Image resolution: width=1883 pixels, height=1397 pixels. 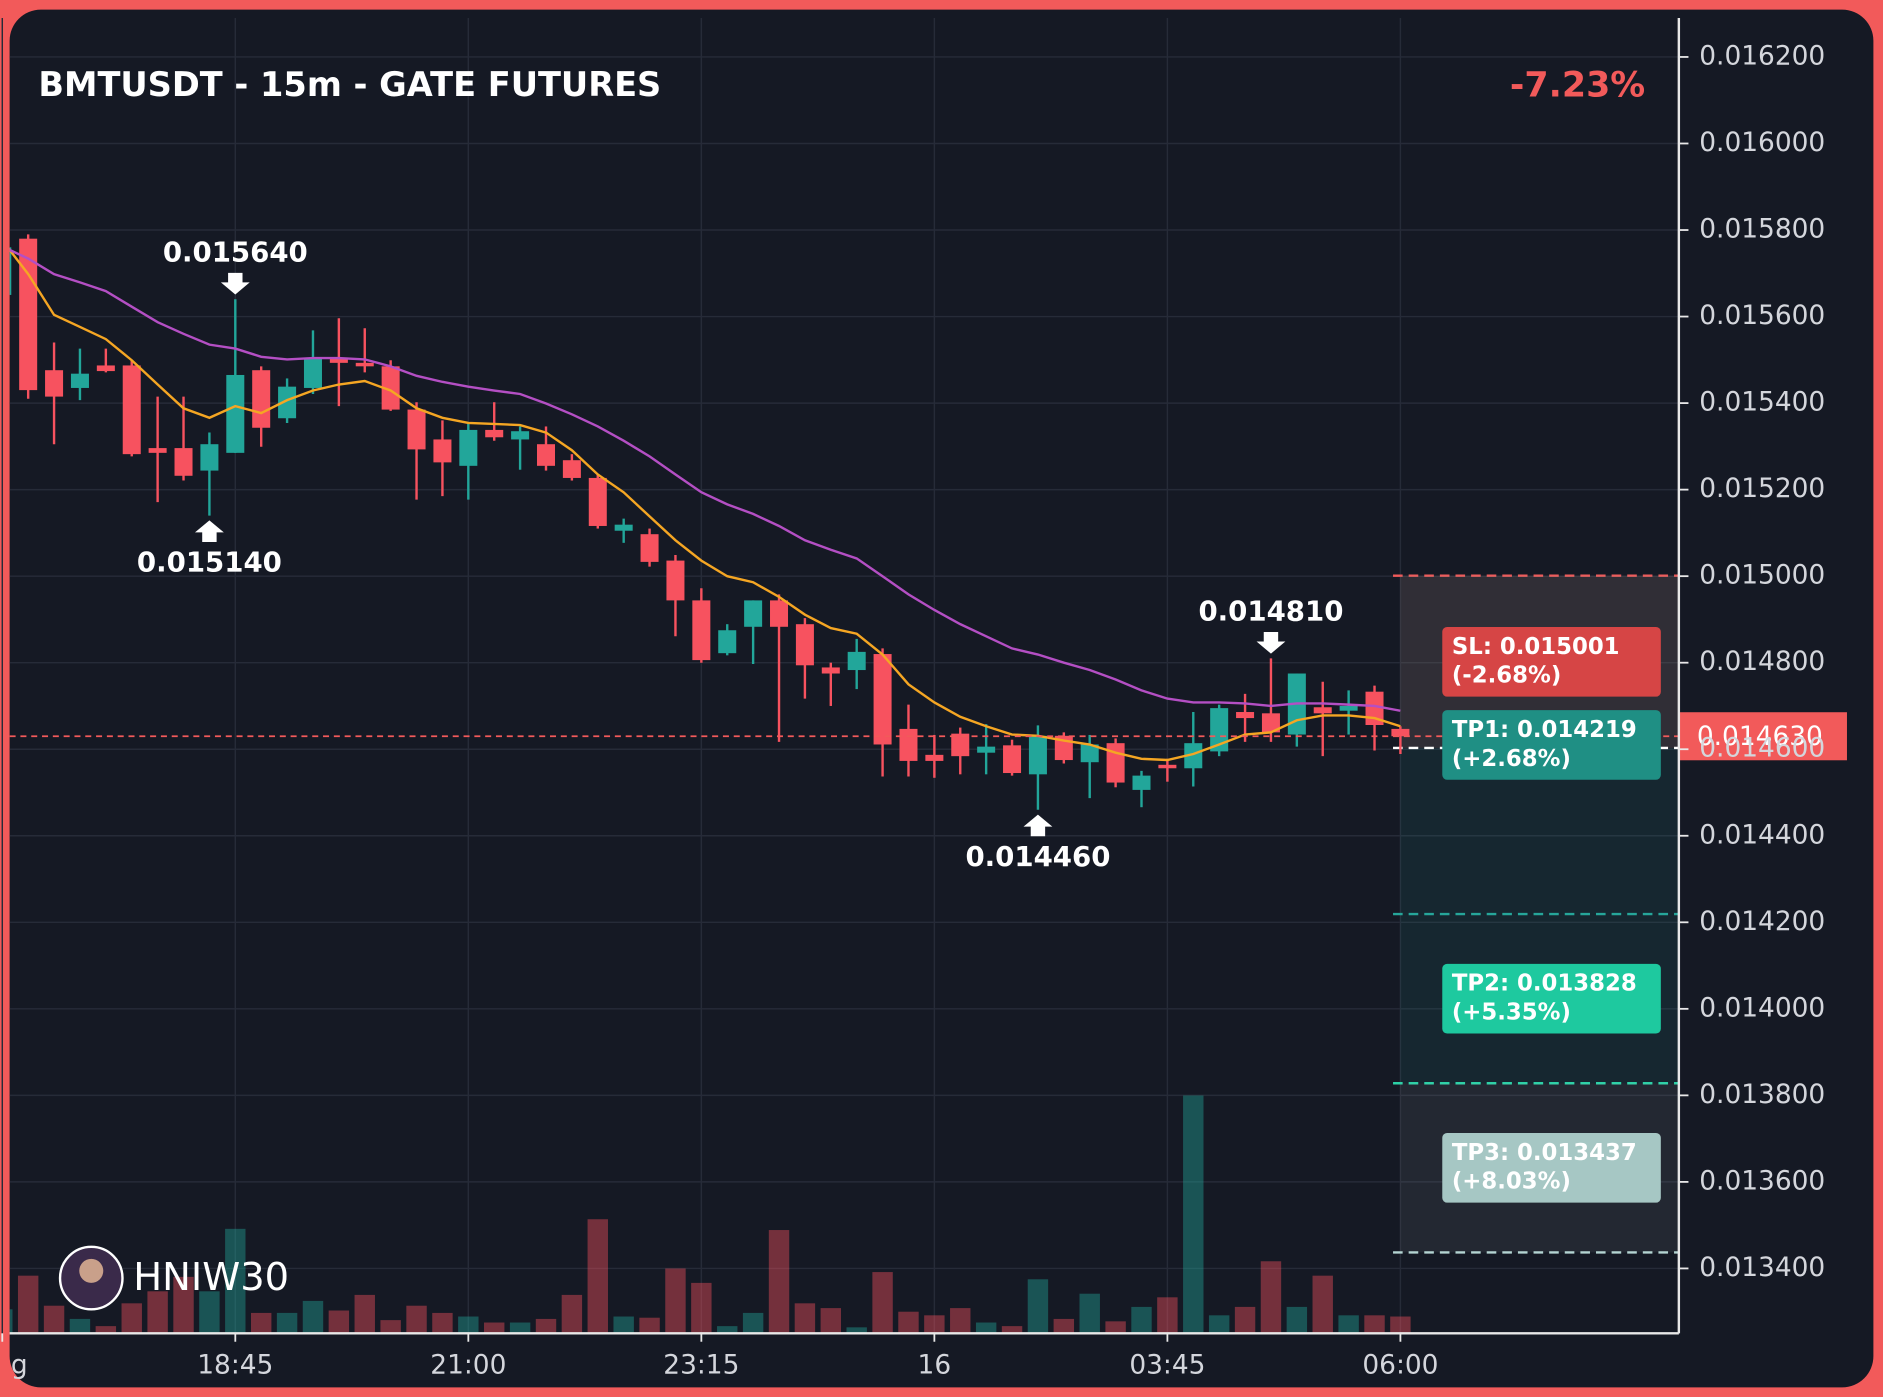 What do you see at coordinates (235, 252) in the screenshot?
I see `marker-label: 0.015640` at bounding box center [235, 252].